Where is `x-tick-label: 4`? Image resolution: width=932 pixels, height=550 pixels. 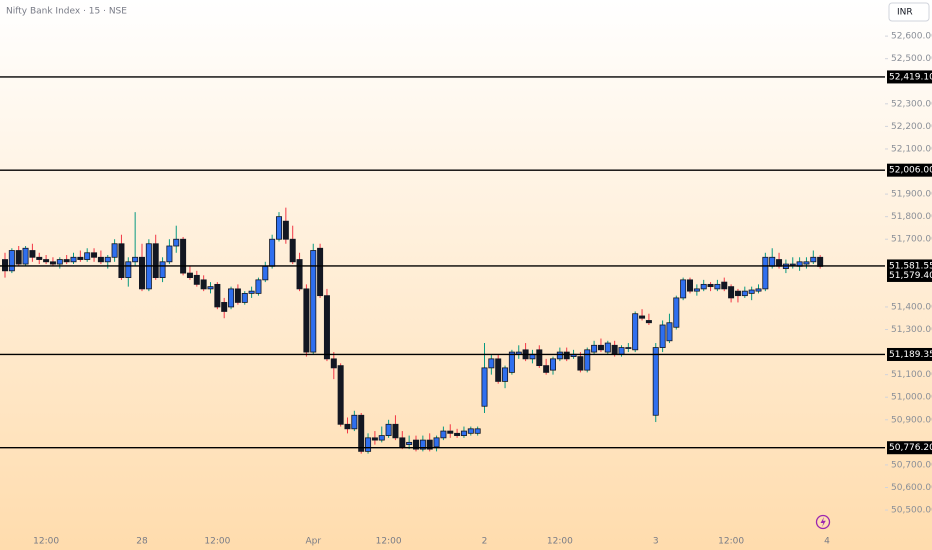
x-tick-label: 4 is located at coordinates (827, 542).